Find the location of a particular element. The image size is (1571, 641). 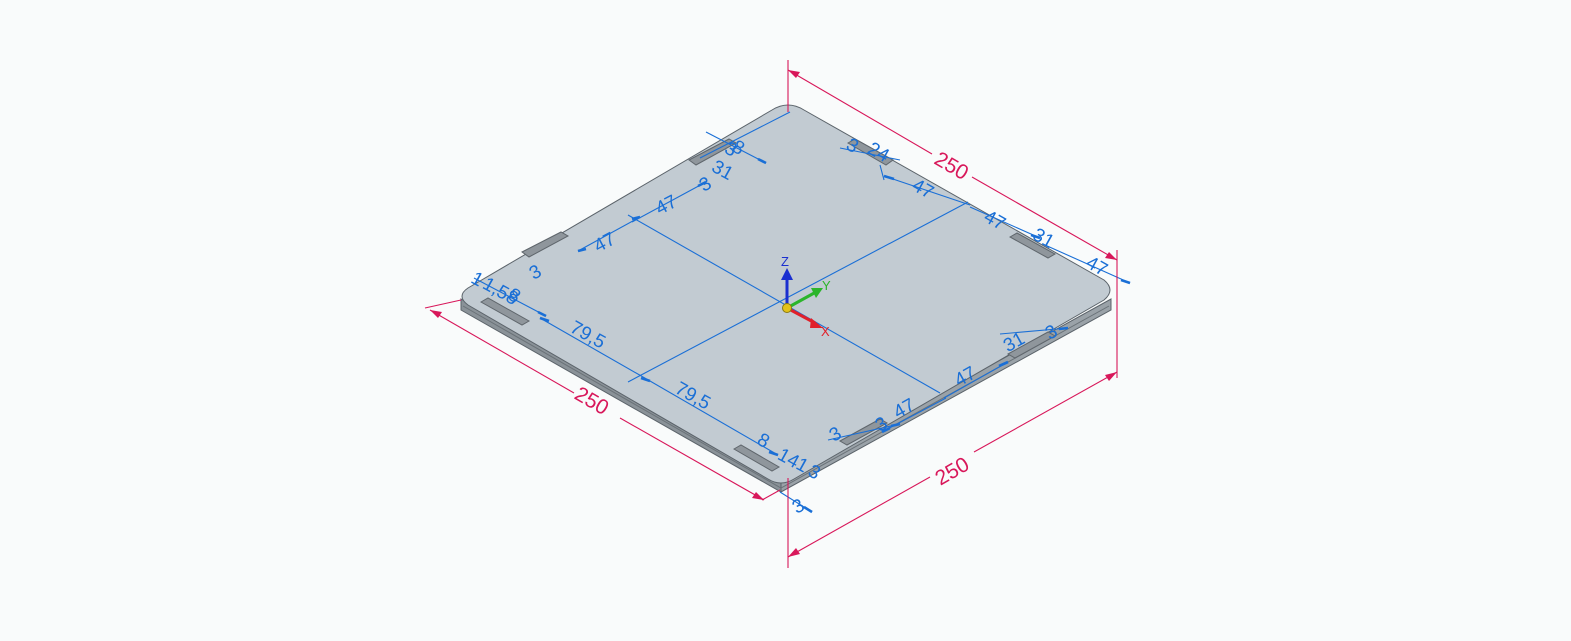

arrow-top-b is located at coordinates (1111, 256).